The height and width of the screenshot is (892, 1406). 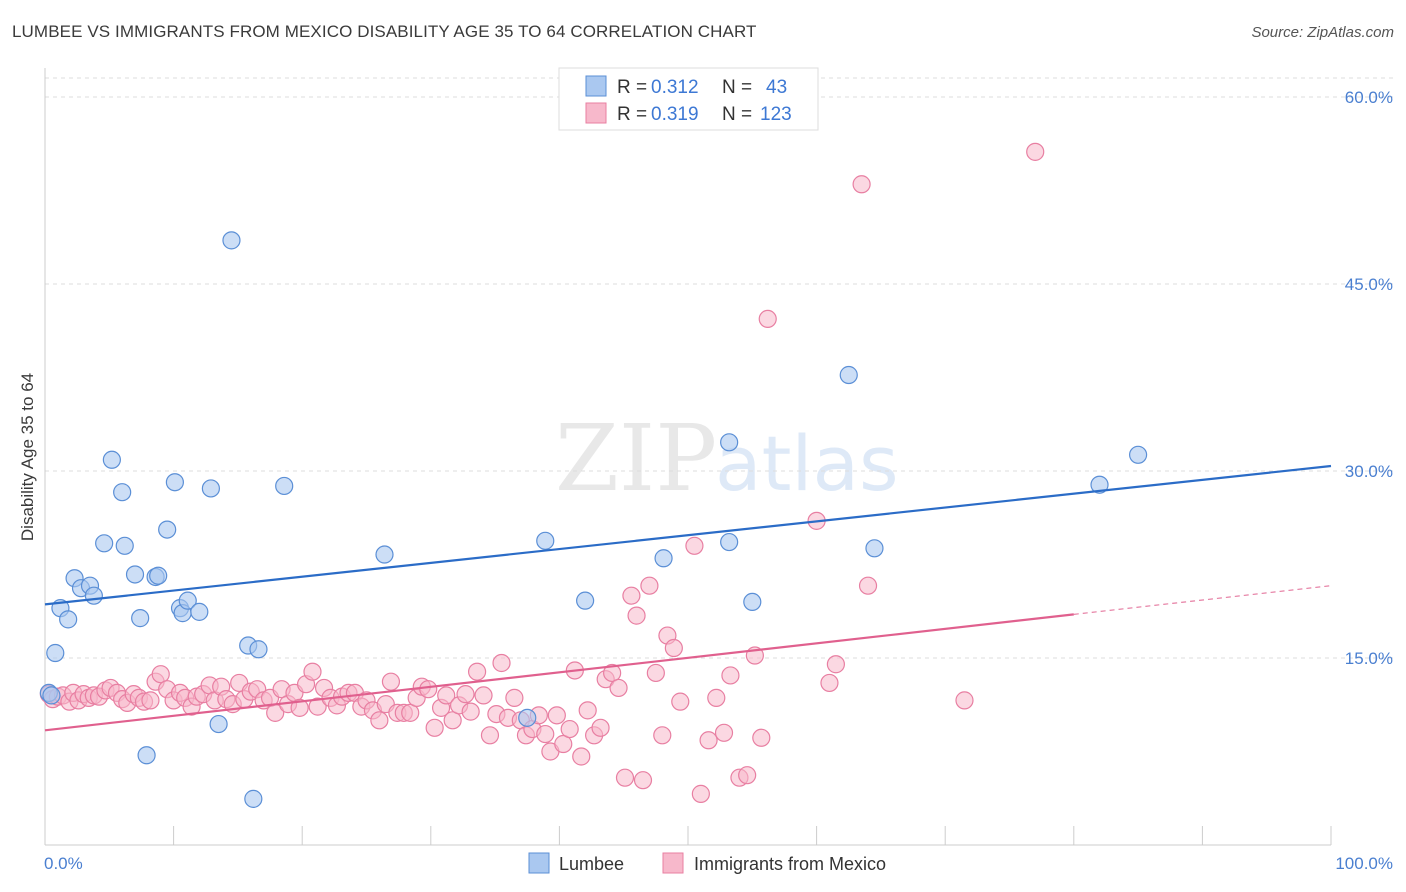 I want to click on legend-n-value-1: 43, so click(x=776, y=87).